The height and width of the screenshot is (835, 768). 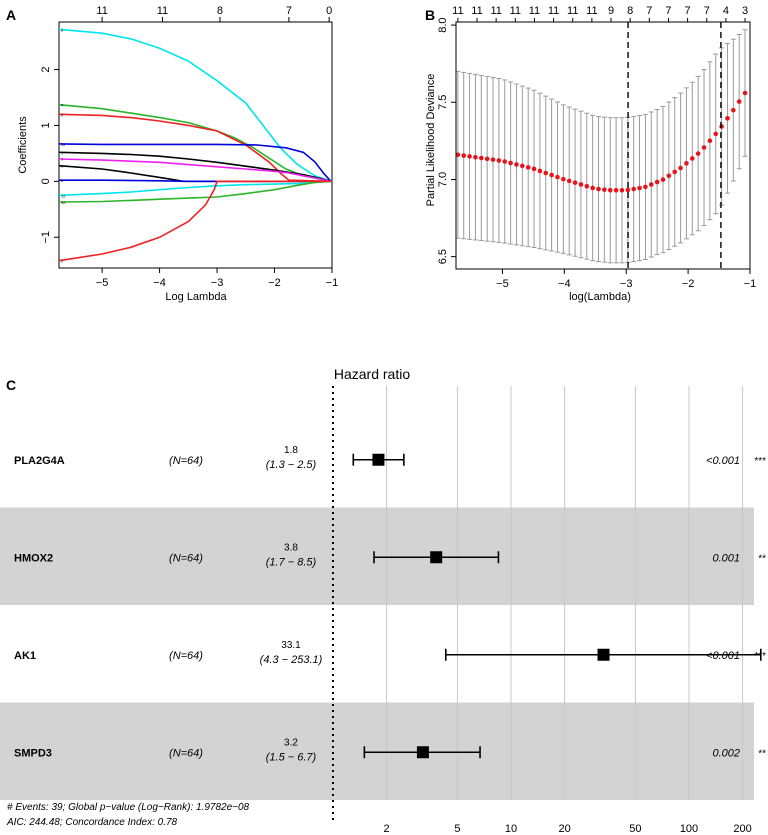 I want to click on x-tick-label: −1, so click(x=750, y=284).